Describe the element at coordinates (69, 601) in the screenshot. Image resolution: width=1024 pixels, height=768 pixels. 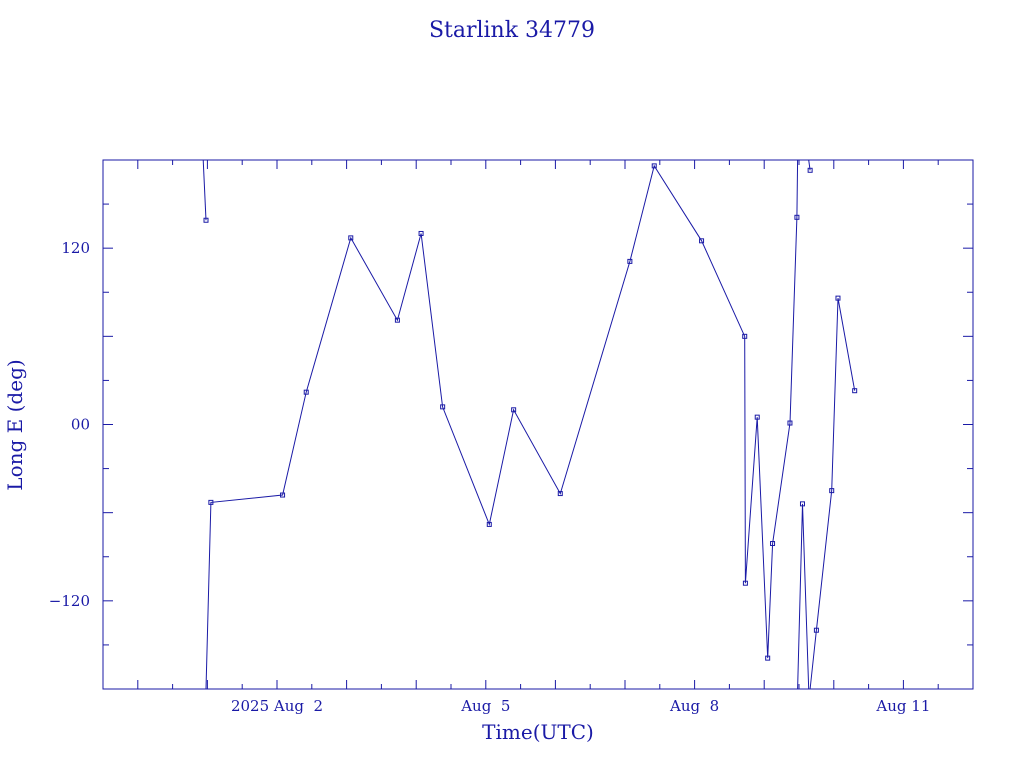
I see `y-tick-label: −120` at that location.